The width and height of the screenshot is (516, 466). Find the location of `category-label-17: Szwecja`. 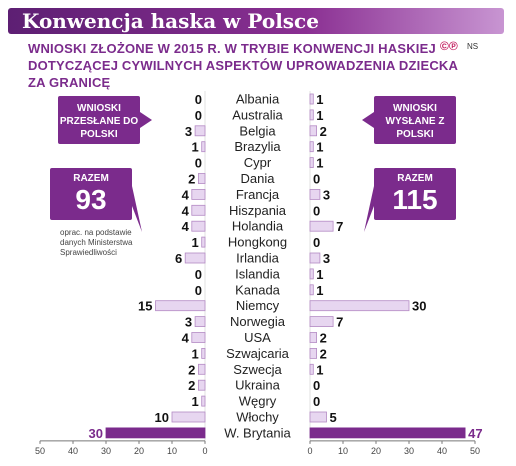

category-label-17: Szwecja is located at coordinates (257, 369).